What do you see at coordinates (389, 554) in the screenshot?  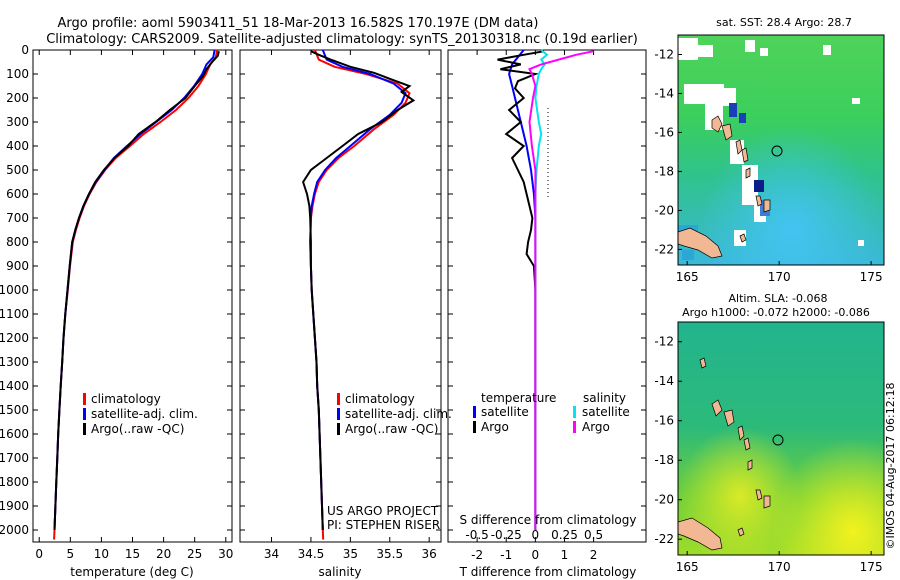 I see `x-tick-label: 35.5` at bounding box center [389, 554].